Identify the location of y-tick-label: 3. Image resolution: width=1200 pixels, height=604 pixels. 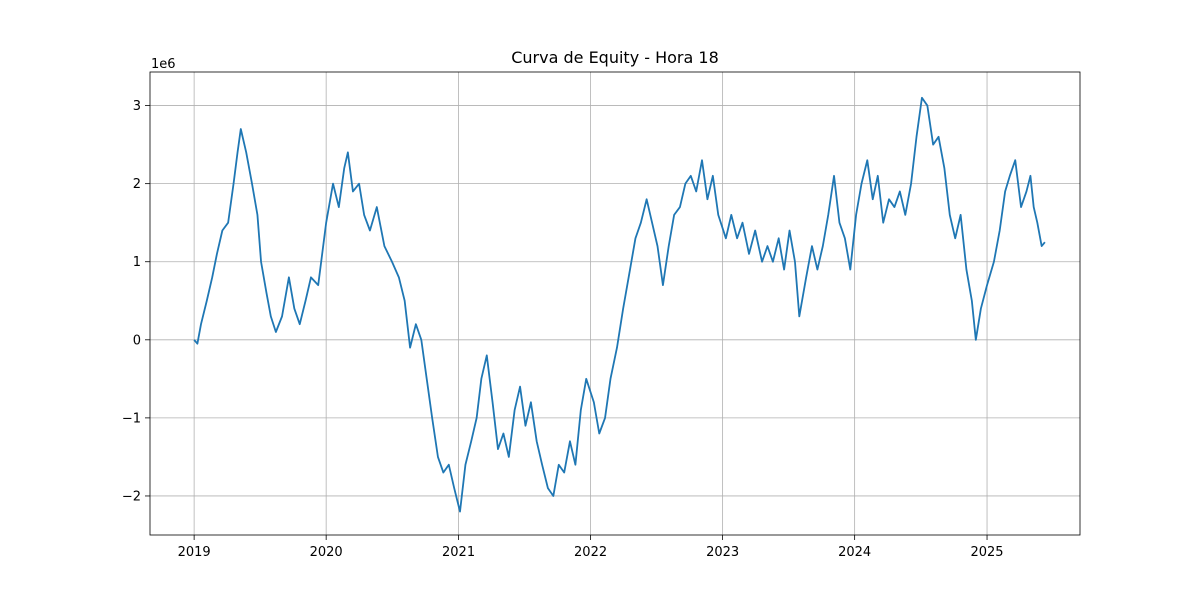
(137, 106).